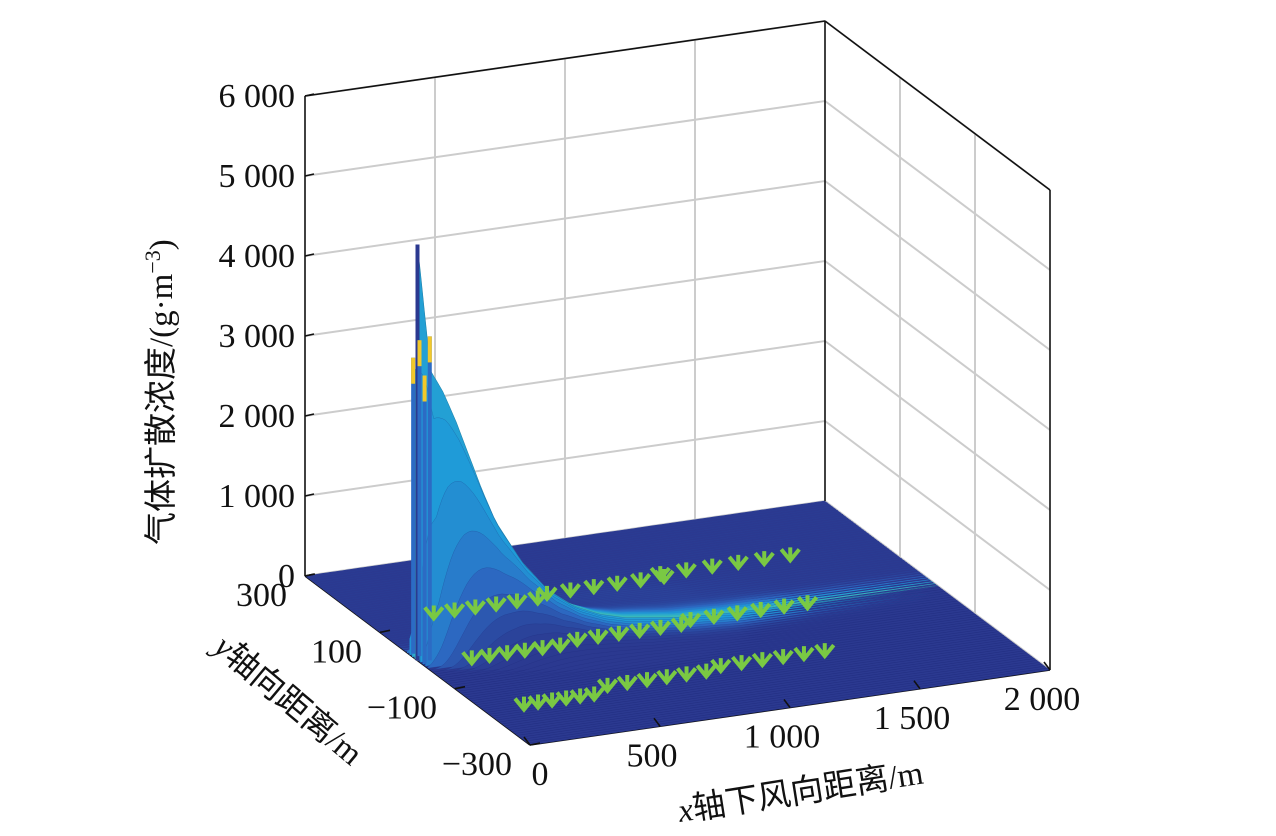 The image size is (1276, 836). I want to click on x-axis-ticks: 0 500 1 000 1 500 2 000, so click(802, 727).